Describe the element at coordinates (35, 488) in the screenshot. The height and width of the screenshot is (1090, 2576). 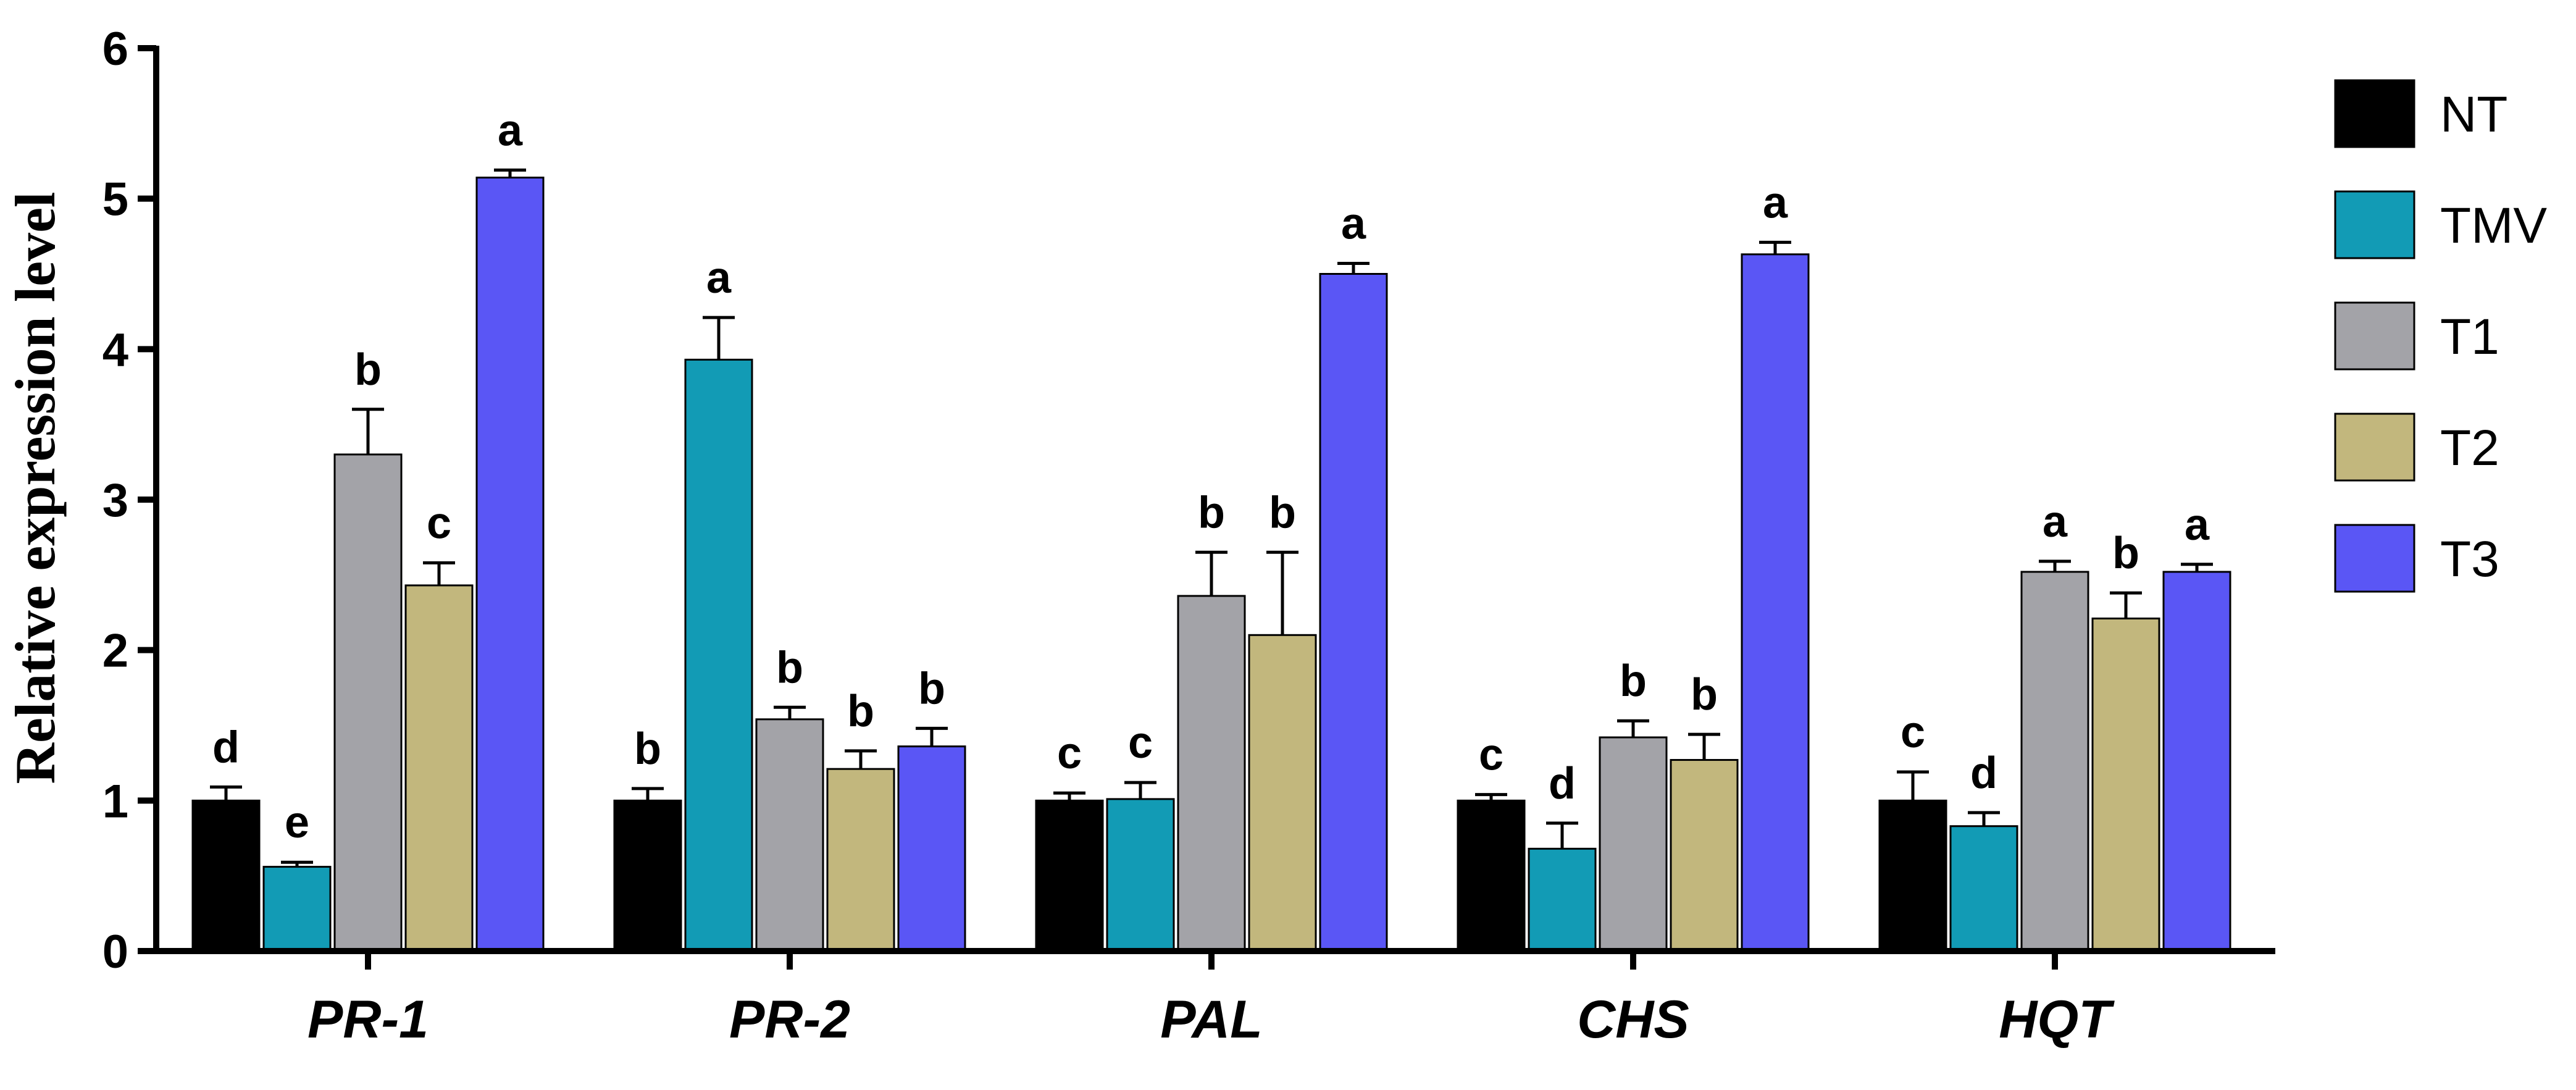
I see `y-axis-title: Relative expression level` at that location.